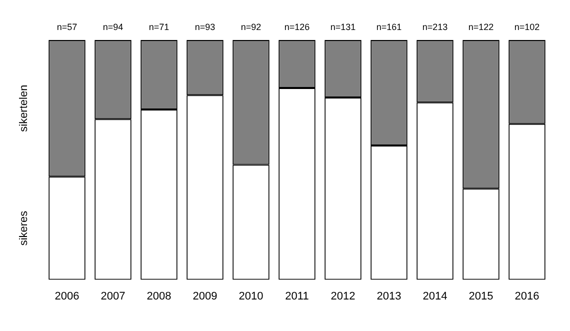 The image size is (570, 331). What do you see at coordinates (389, 27) in the screenshot?
I see `text: n=161` at bounding box center [389, 27].